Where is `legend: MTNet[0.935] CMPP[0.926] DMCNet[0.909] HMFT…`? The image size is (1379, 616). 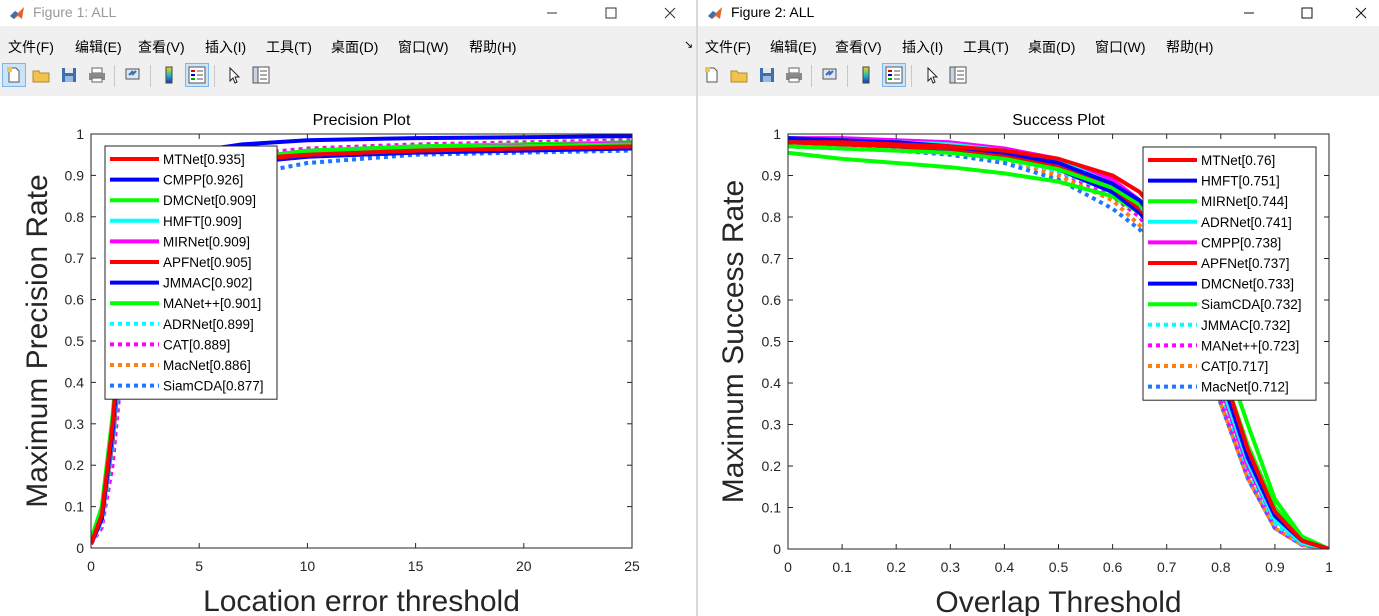 legend: MTNet[0.935] CMPP[0.926] DMCNet[0.909] HMFT… is located at coordinates (191, 272).